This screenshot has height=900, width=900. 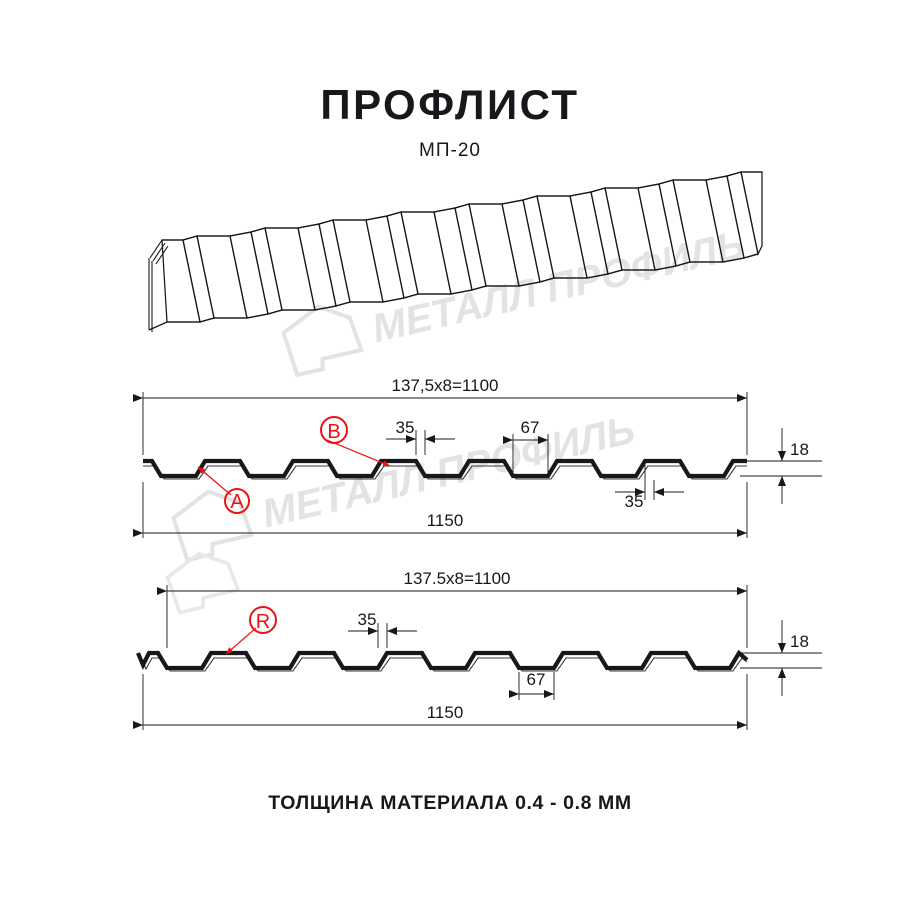 I want to click on dim-top-flat-rear: 35, so click(x=382, y=622).